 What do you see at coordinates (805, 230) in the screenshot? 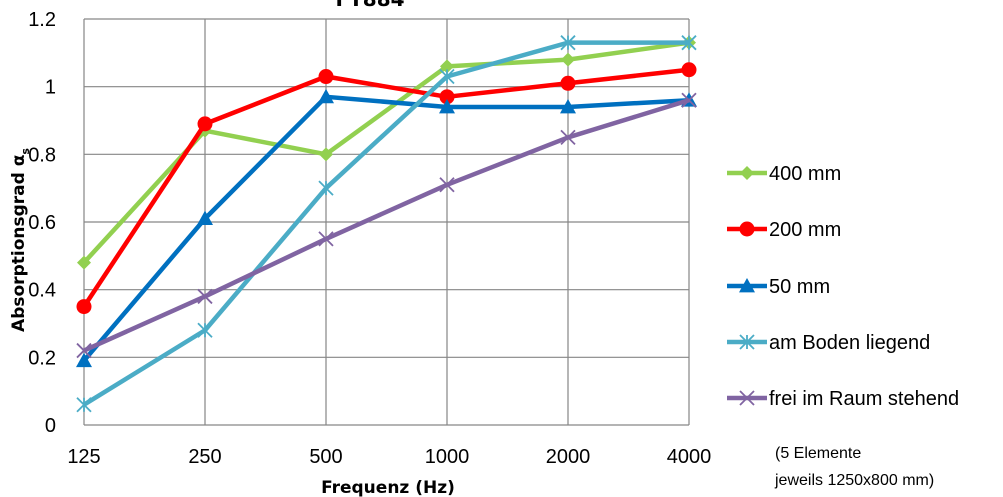
I see `legend-label: 200 mm` at bounding box center [805, 230].